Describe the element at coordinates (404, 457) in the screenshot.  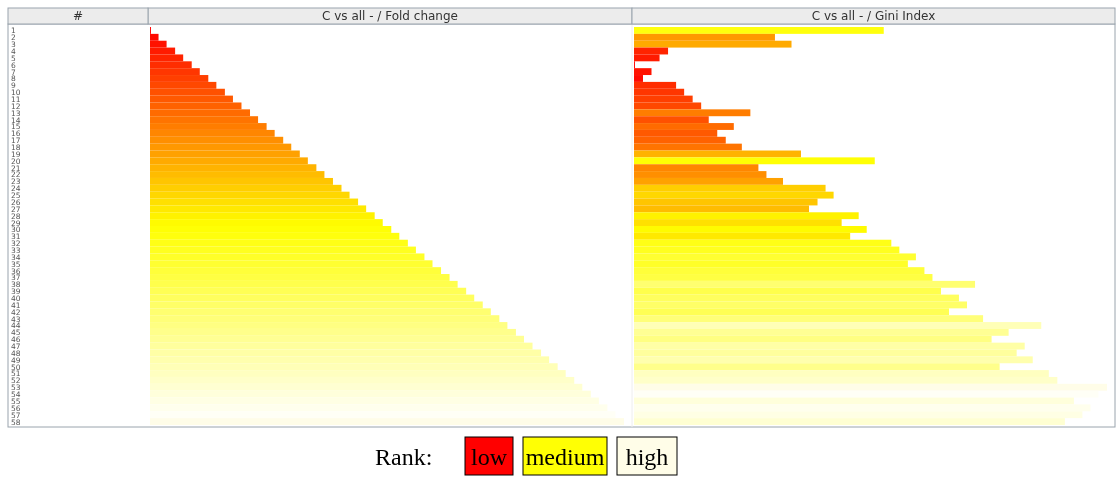
I see `text: Rank:` at that location.